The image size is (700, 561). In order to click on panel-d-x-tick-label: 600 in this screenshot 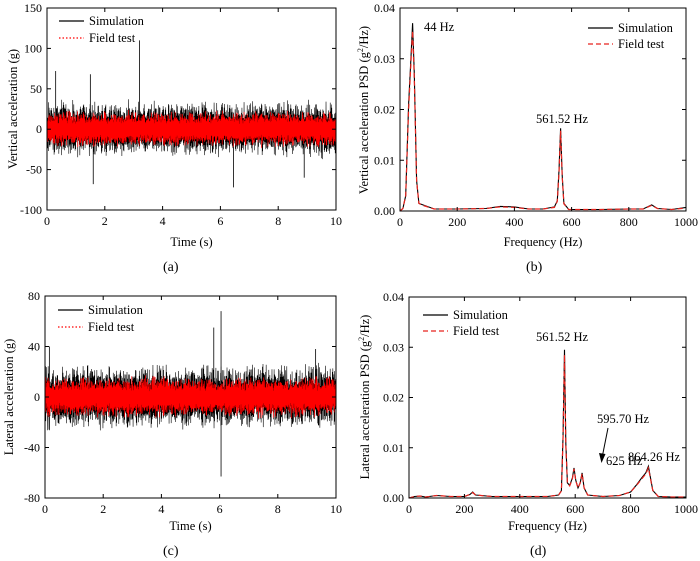, I will do `click(575, 509)`.